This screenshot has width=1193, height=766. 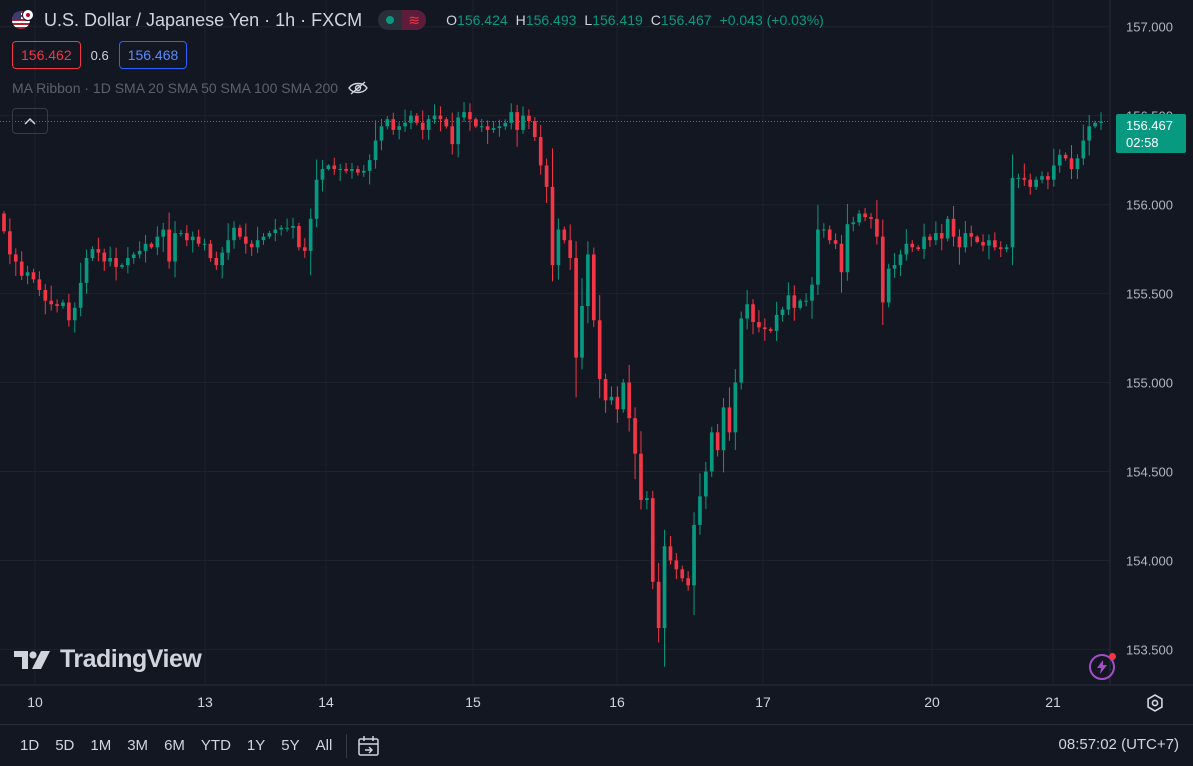 What do you see at coordinates (473, 702) in the screenshot?
I see `time-tick-label: 15` at bounding box center [473, 702].